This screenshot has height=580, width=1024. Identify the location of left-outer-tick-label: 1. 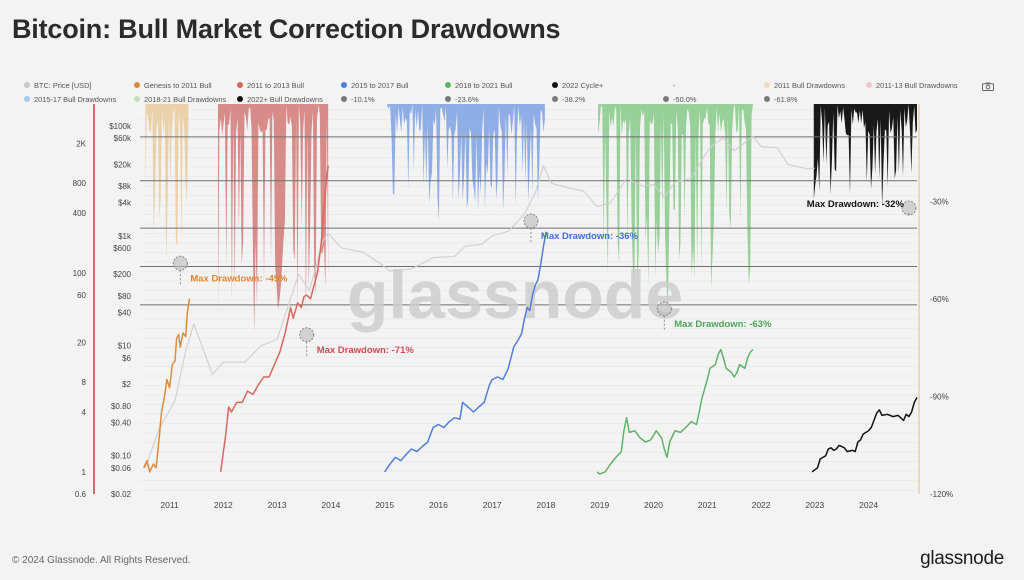
(84, 472).